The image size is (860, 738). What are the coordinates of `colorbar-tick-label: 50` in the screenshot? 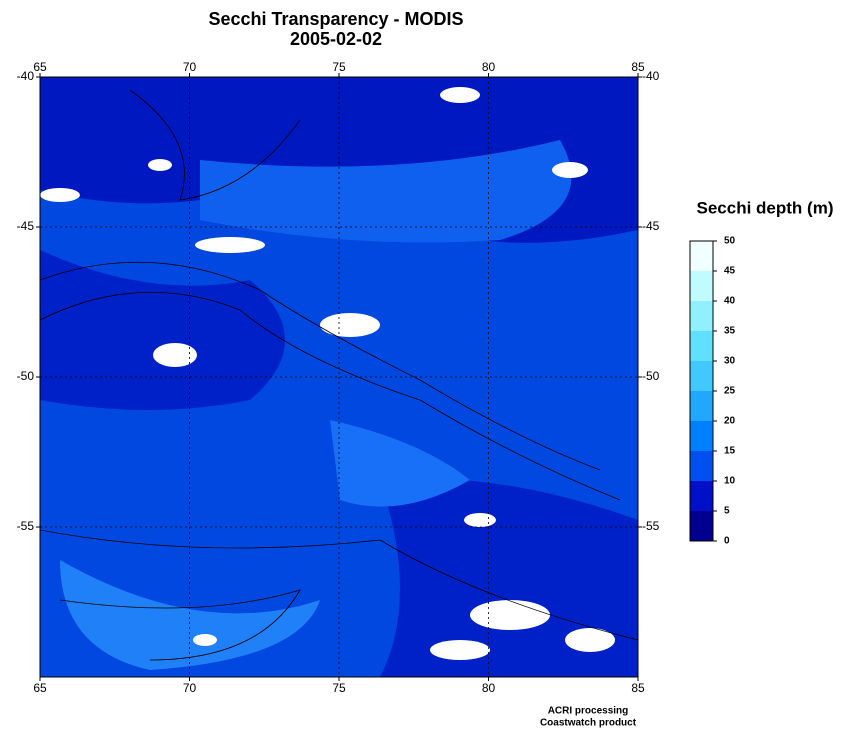 It's located at (730, 241).